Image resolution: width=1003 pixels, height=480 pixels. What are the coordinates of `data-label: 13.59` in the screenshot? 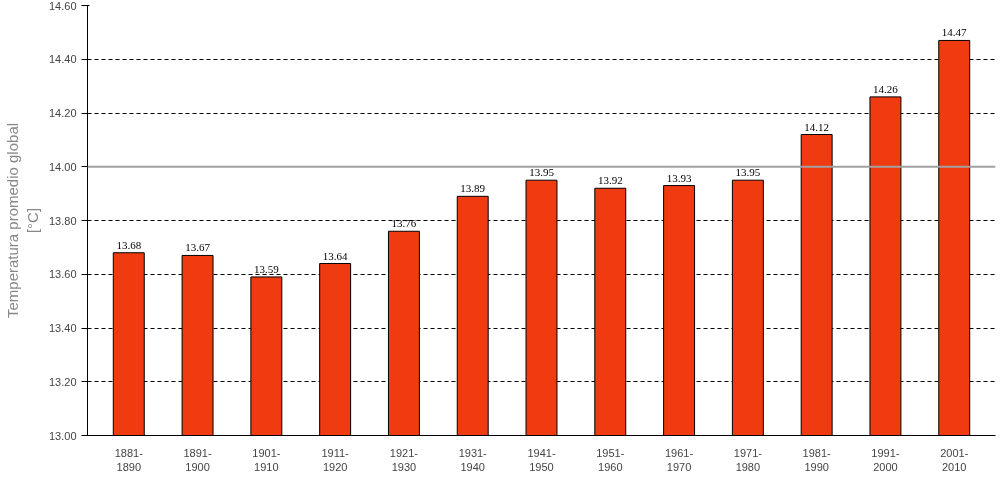 It's located at (266, 268).